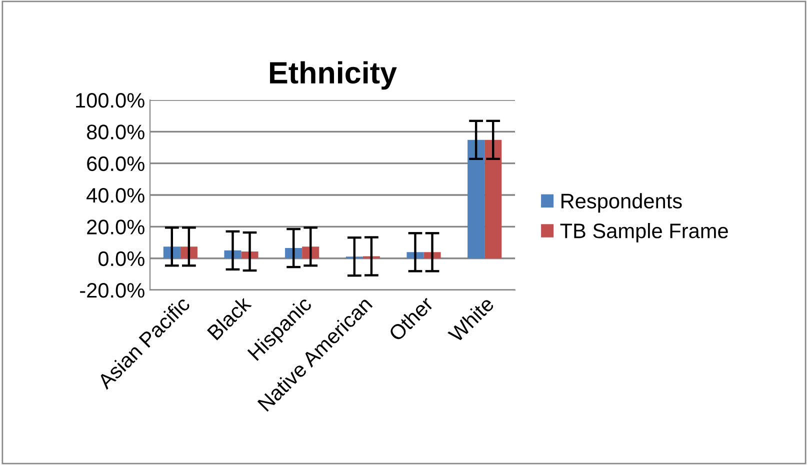 The image size is (808, 465). What do you see at coordinates (115, 227) in the screenshot?
I see `y-tick-label: 20.0%` at bounding box center [115, 227].